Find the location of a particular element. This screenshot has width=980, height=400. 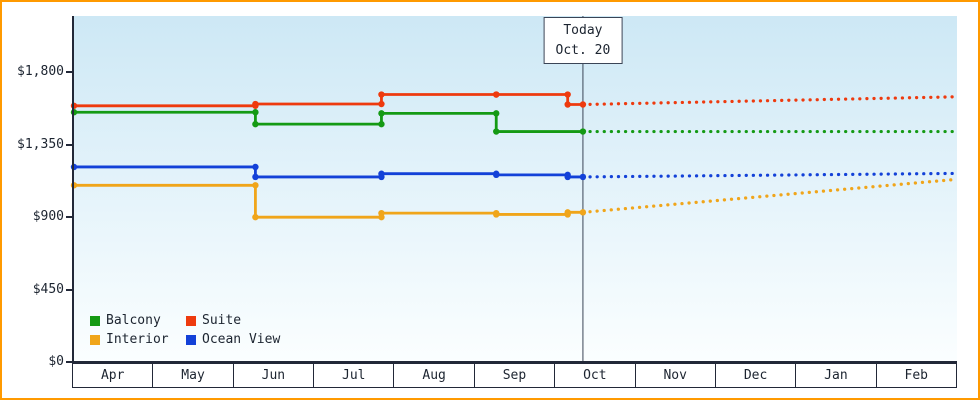

legend-swatch-ocean-view is located at coordinates (191, 339).